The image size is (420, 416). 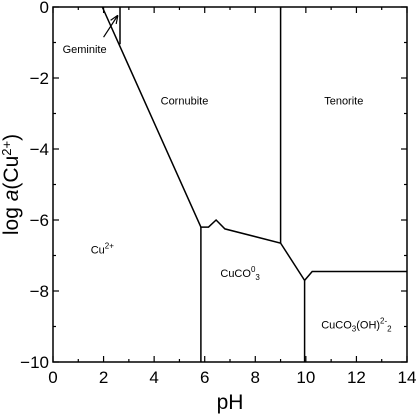 What do you see at coordinates (39, 291) in the screenshot?
I see `y-tick-label: −8` at bounding box center [39, 291].